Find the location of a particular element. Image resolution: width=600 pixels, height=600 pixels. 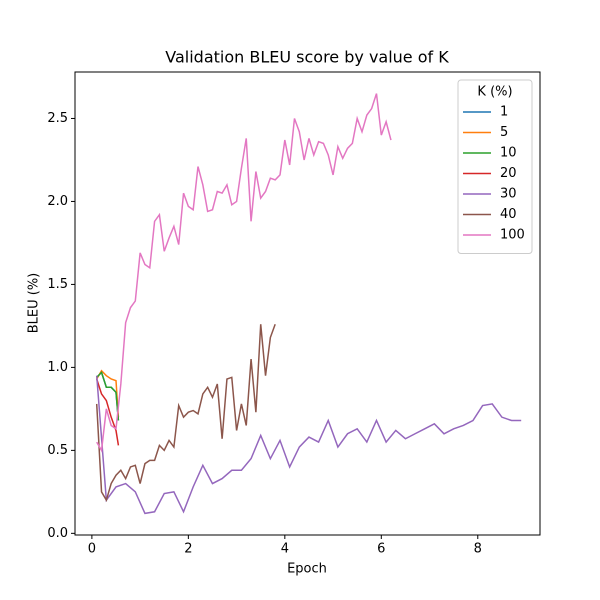

x-tick-label: 0 is located at coordinates (92, 549).